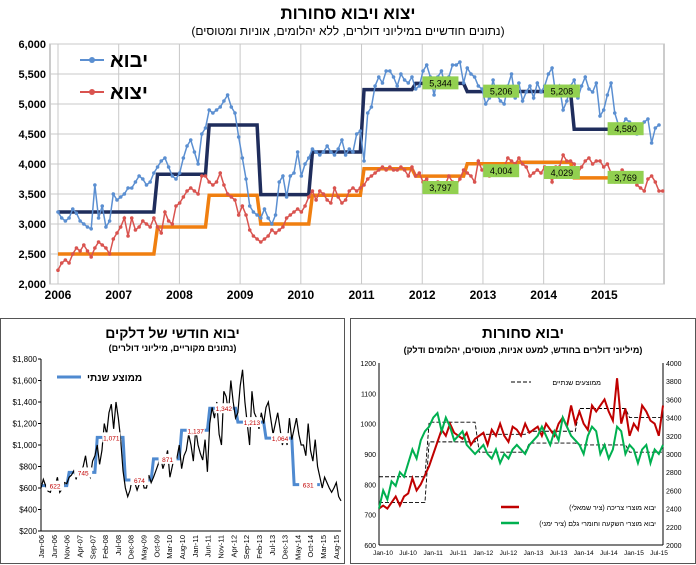 This screenshot has width=696, height=565. I want to click on legend-export-marker, so click(92, 92).